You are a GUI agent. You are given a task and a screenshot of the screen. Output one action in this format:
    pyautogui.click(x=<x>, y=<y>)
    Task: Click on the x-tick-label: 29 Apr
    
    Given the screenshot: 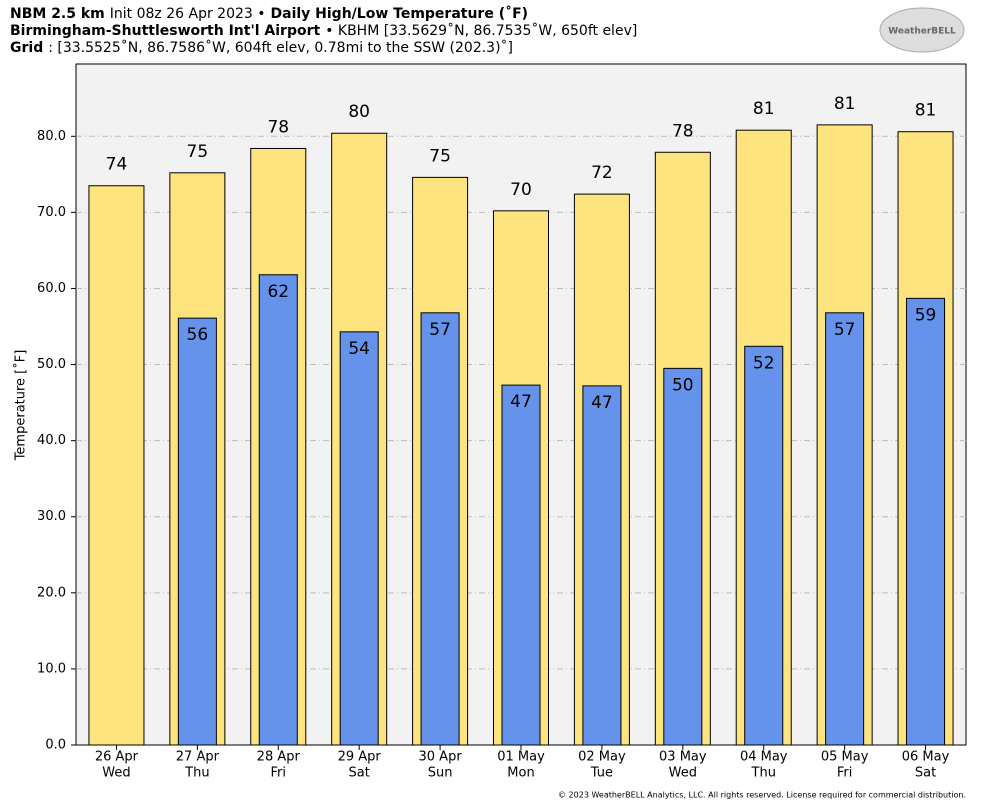 What is the action you would take?
    pyautogui.click(x=360, y=757)
    